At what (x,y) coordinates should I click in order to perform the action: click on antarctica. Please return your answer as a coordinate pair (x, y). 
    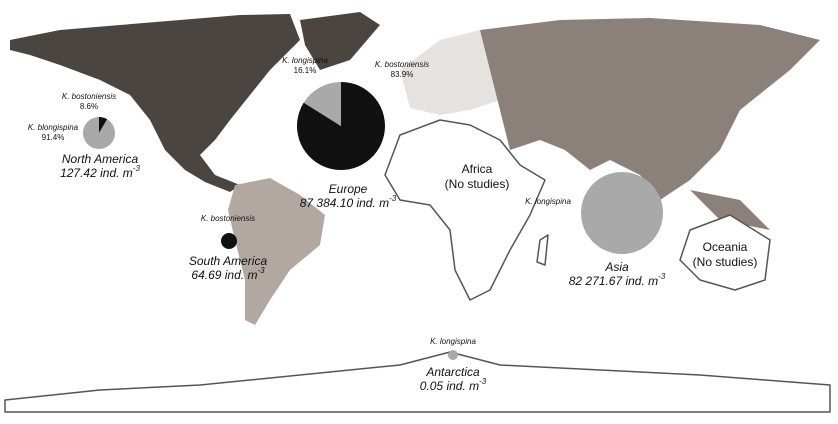
    Looking at the image, I should click on (417, 382).